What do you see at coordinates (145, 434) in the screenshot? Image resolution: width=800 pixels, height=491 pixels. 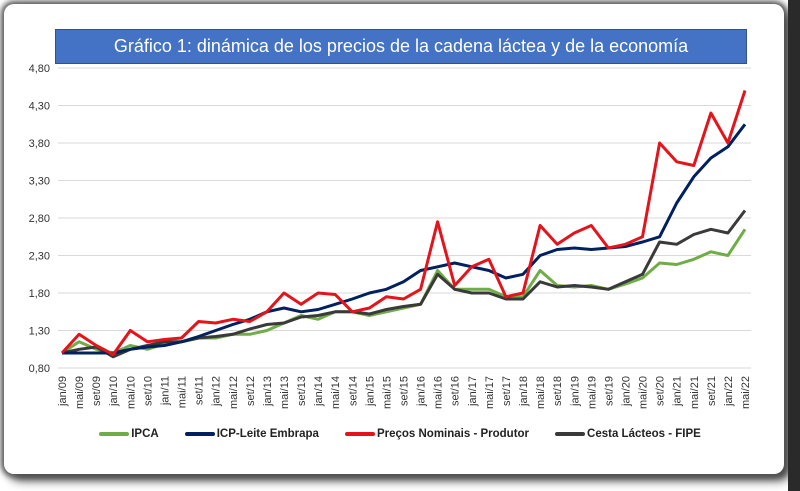 I see `legend-label: IPCA` at bounding box center [145, 434].